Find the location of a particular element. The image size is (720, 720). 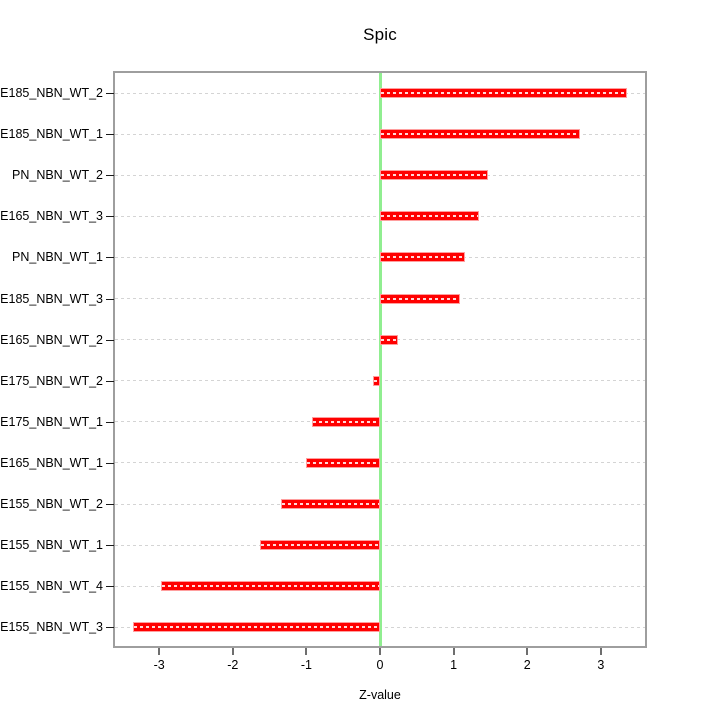

category-label: E165_NBN_WT_2 is located at coordinates (51, 339).